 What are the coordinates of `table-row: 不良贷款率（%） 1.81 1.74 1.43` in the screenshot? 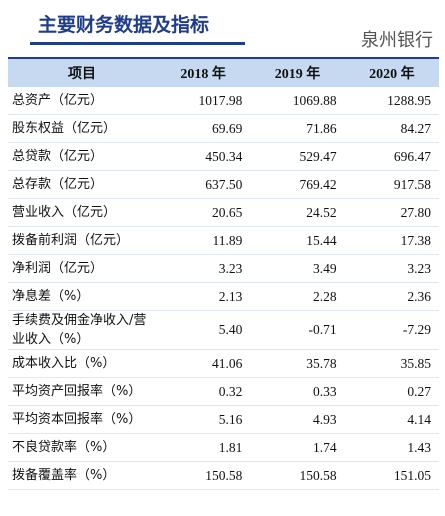 It's located at (223, 447).